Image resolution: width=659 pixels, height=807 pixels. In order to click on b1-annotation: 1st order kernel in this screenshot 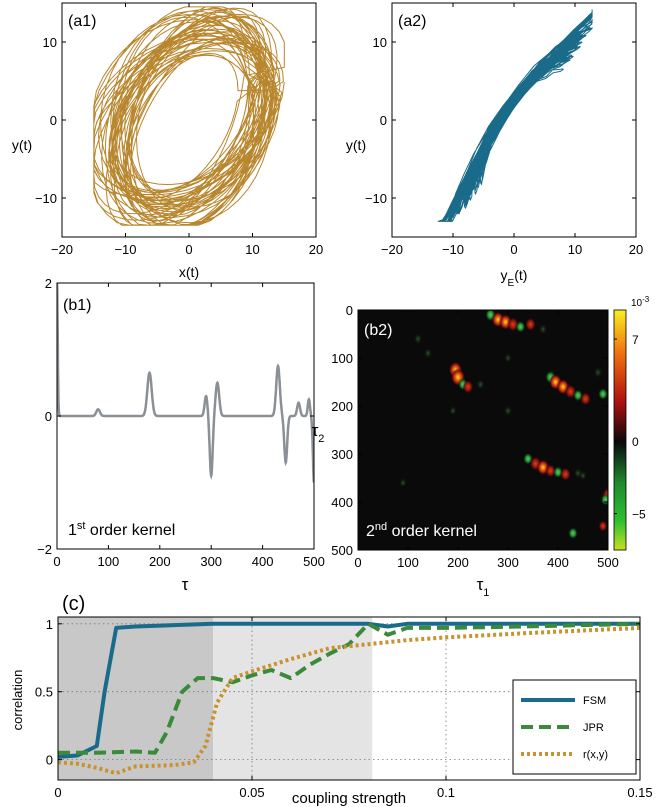, I will do `click(121, 529)`.